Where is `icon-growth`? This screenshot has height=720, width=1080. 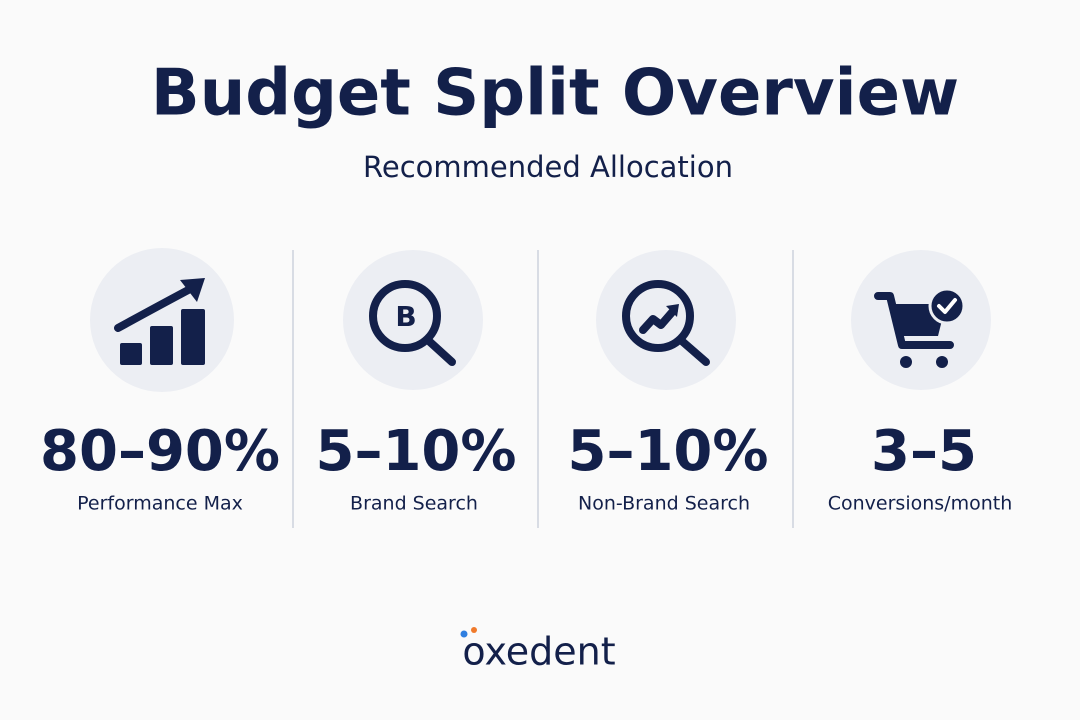 icon-growth is located at coordinates (162, 320).